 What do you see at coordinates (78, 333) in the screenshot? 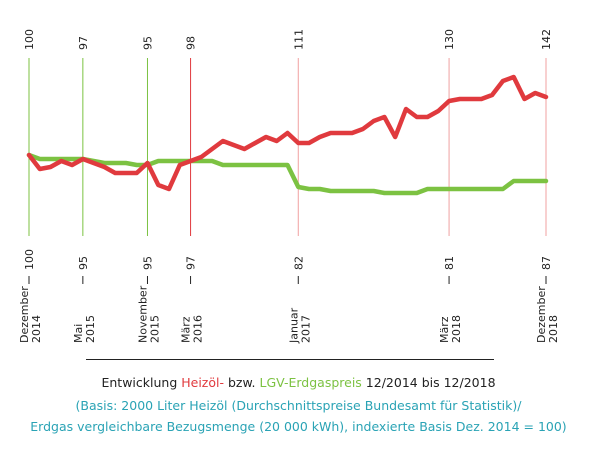
I see `tick-label-month: Mai` at bounding box center [78, 333].